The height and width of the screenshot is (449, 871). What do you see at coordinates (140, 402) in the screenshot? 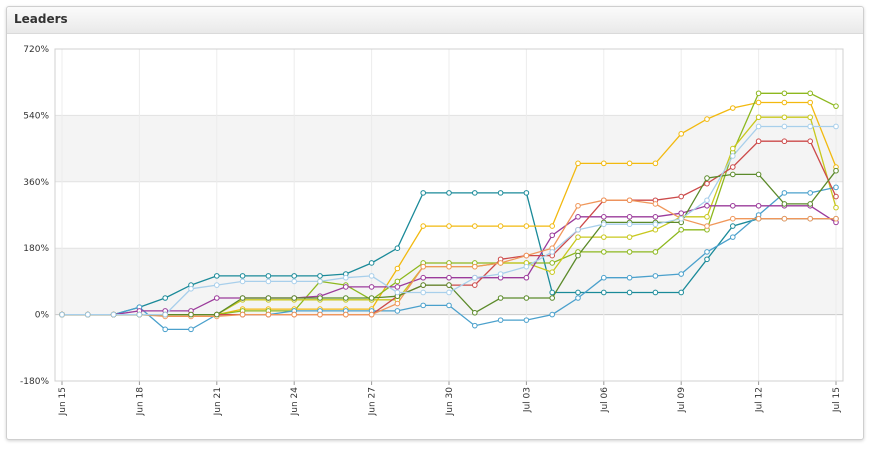
I see `x-tick-label: Jun 18` at bounding box center [140, 402].